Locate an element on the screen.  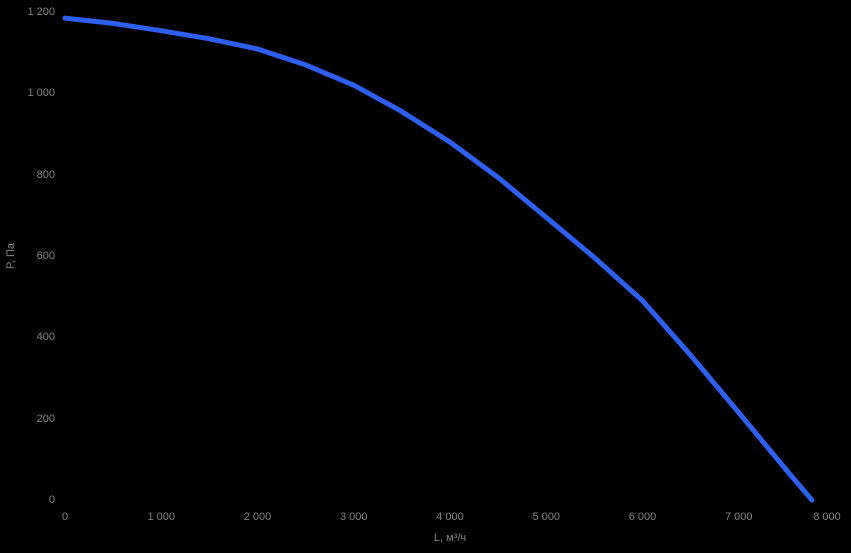
y-axis-tick-label: 600 is located at coordinates (45, 256).